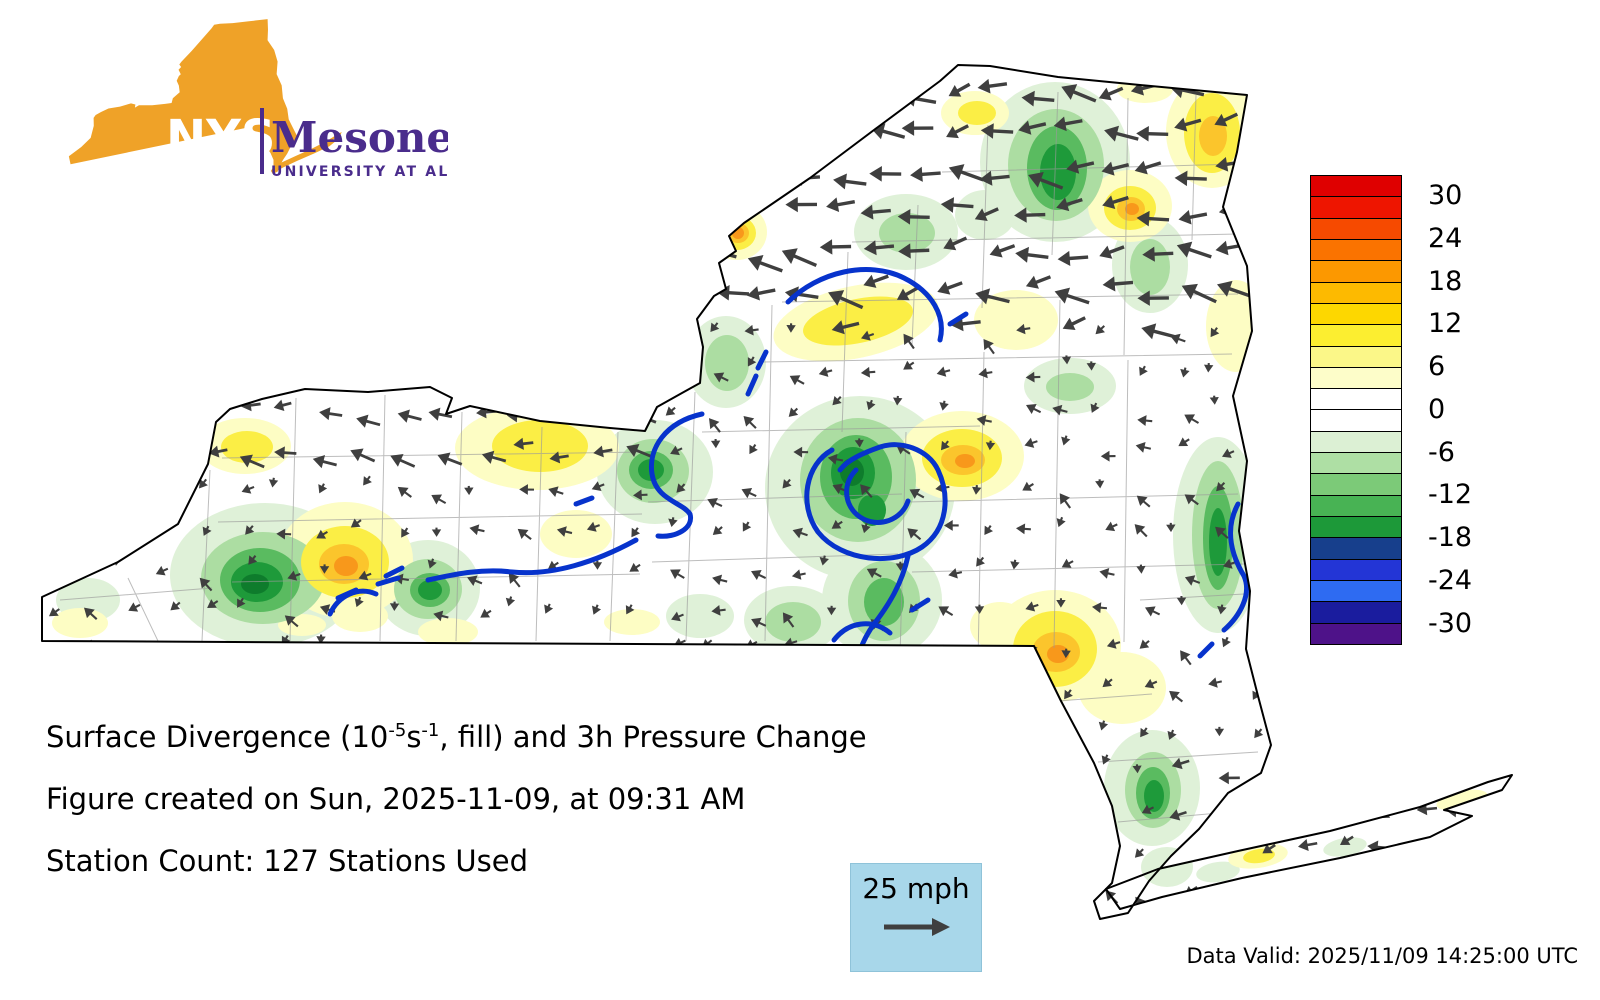 This screenshot has height=1000, width=1600. What do you see at coordinates (1356, 378) in the screenshot?
I see `colorbar-segment` at bounding box center [1356, 378].